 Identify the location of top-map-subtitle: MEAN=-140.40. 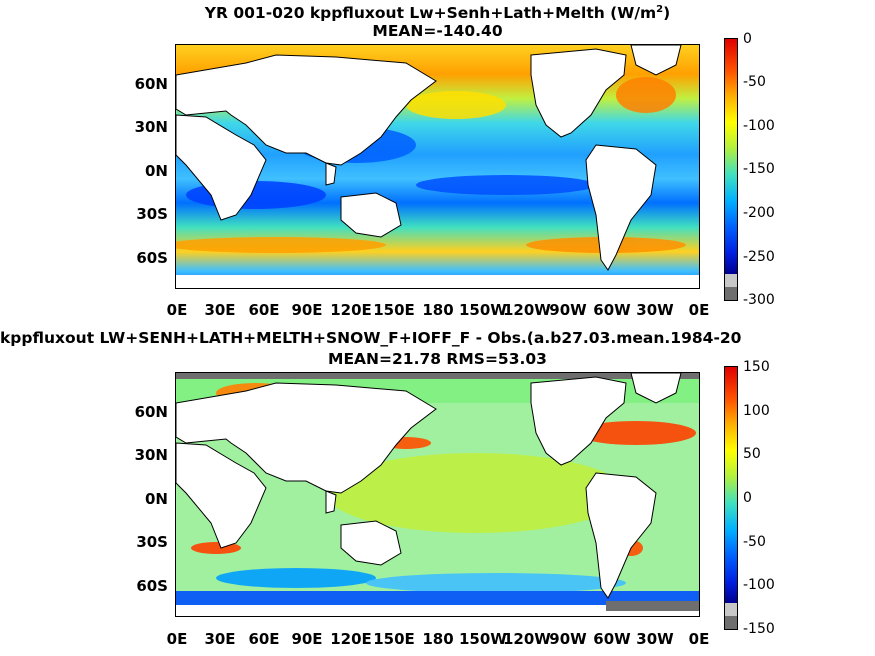
(437, 31).